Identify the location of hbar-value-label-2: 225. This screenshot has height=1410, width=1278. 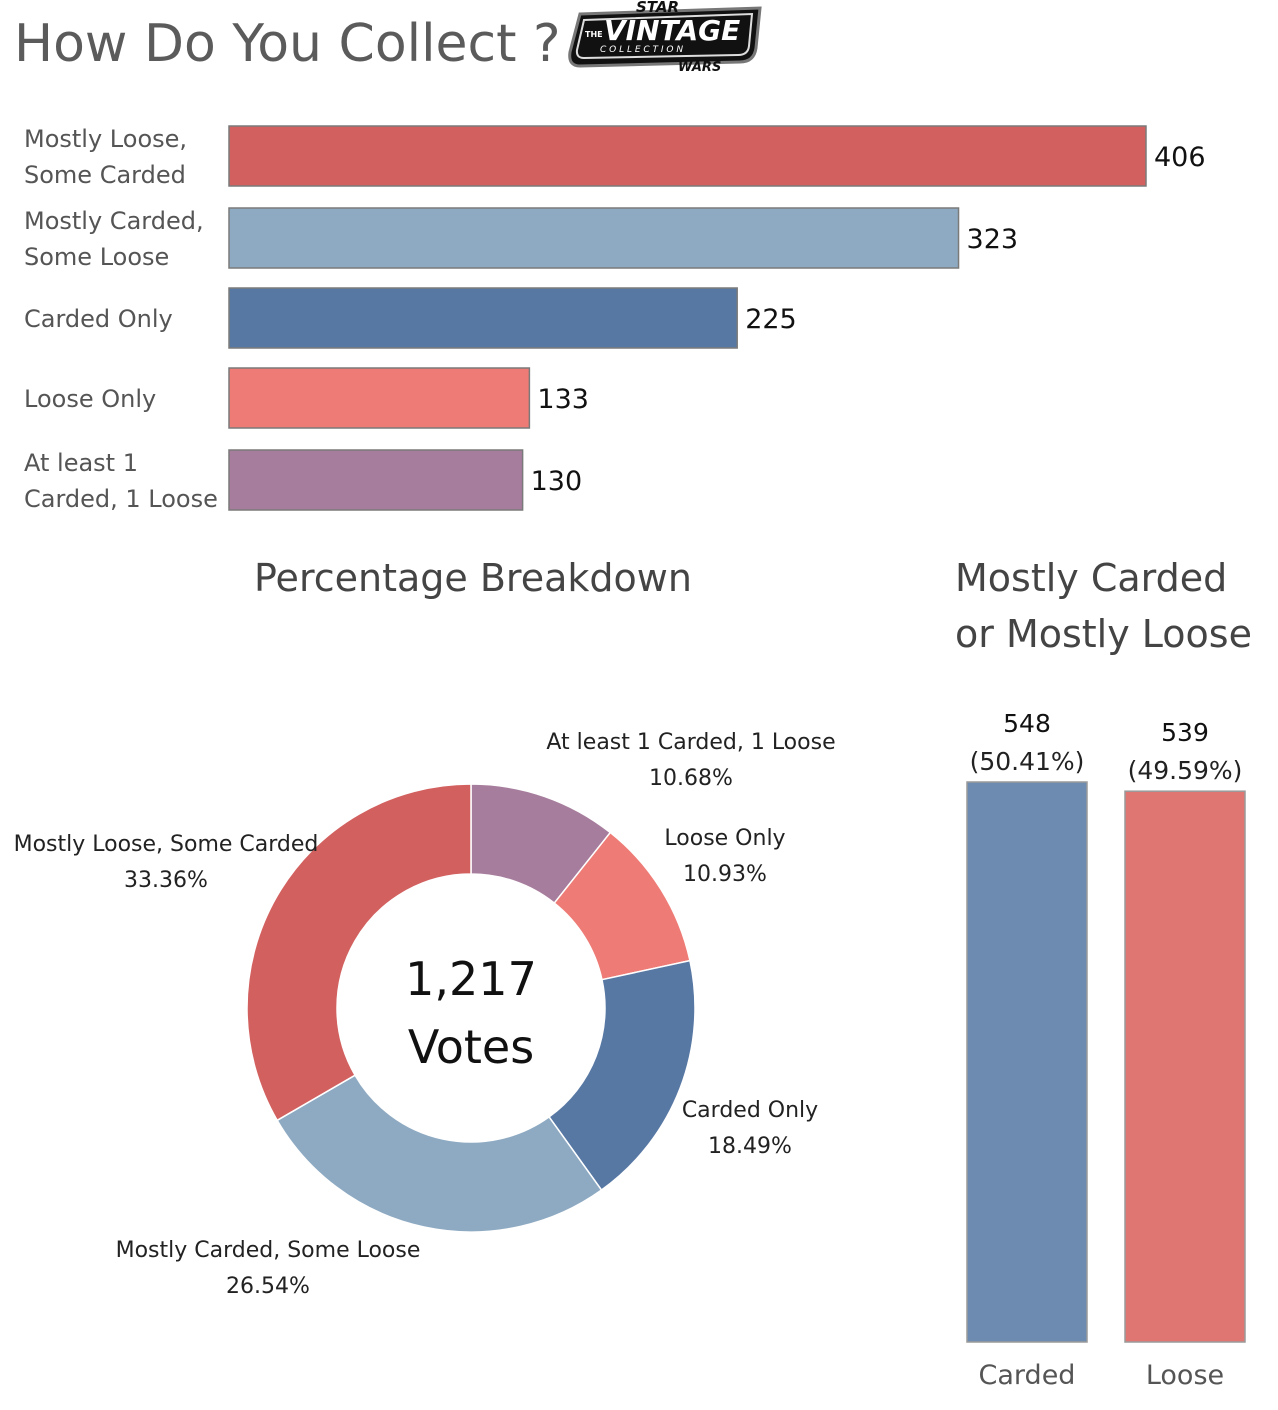
(771, 319).